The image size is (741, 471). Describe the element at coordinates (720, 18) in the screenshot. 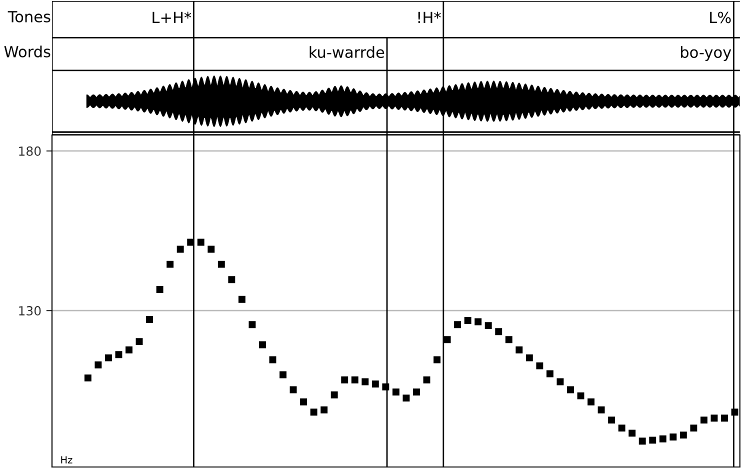

I see `text: L%` at that location.